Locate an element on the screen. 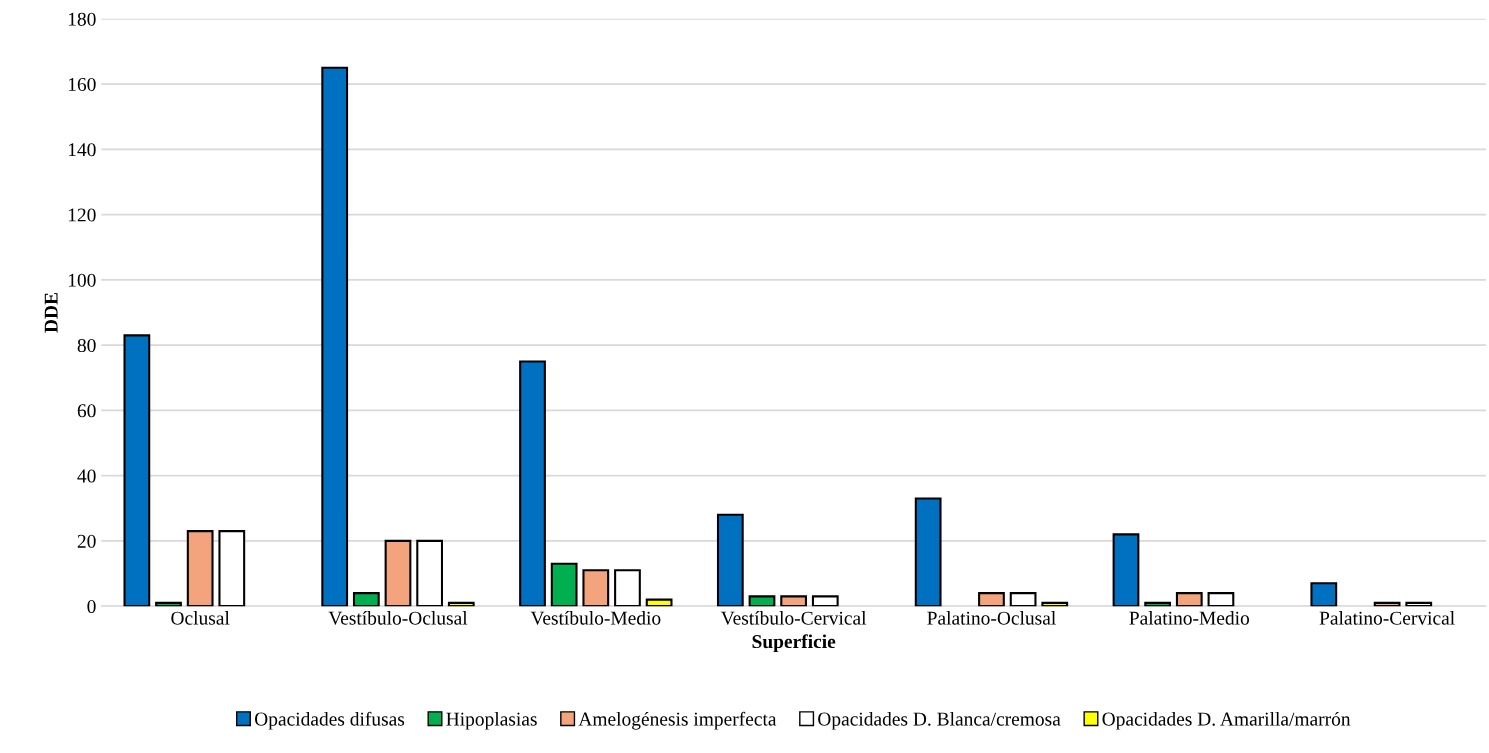 The image size is (1489, 753). legend-label: Hipoplasias is located at coordinates (491, 720).